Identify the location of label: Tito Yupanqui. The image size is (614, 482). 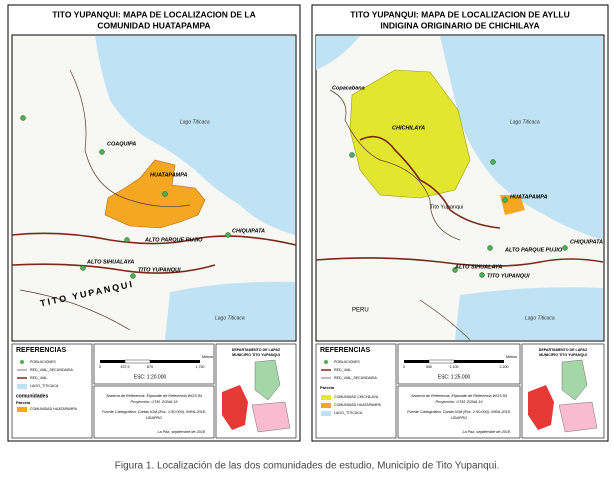
(446, 207).